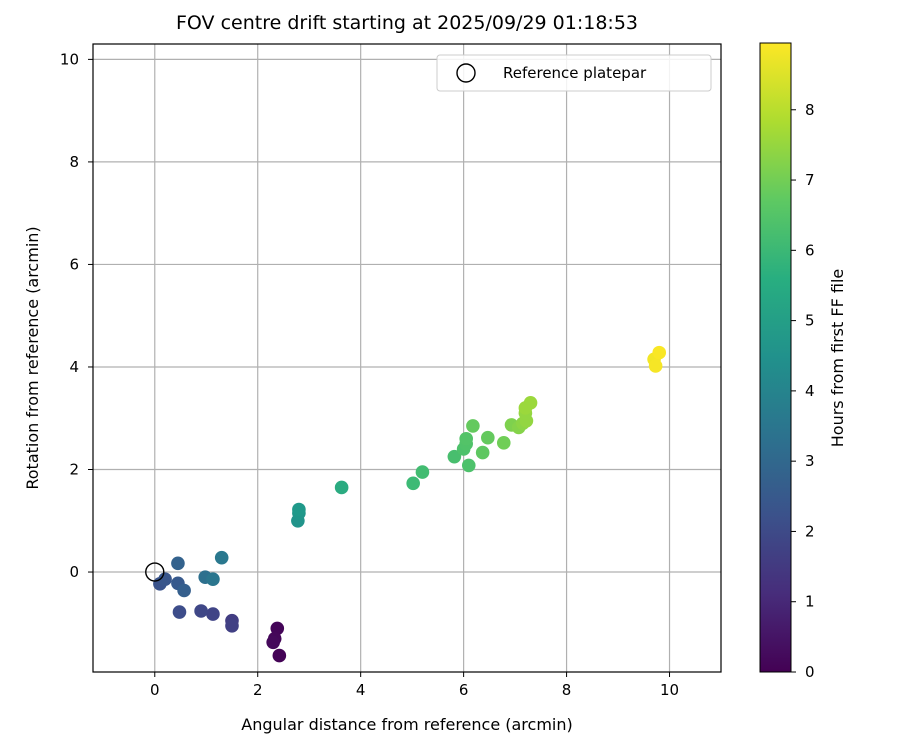  What do you see at coordinates (361, 690) in the screenshot?
I see `x-tick-label: 4` at bounding box center [361, 690].